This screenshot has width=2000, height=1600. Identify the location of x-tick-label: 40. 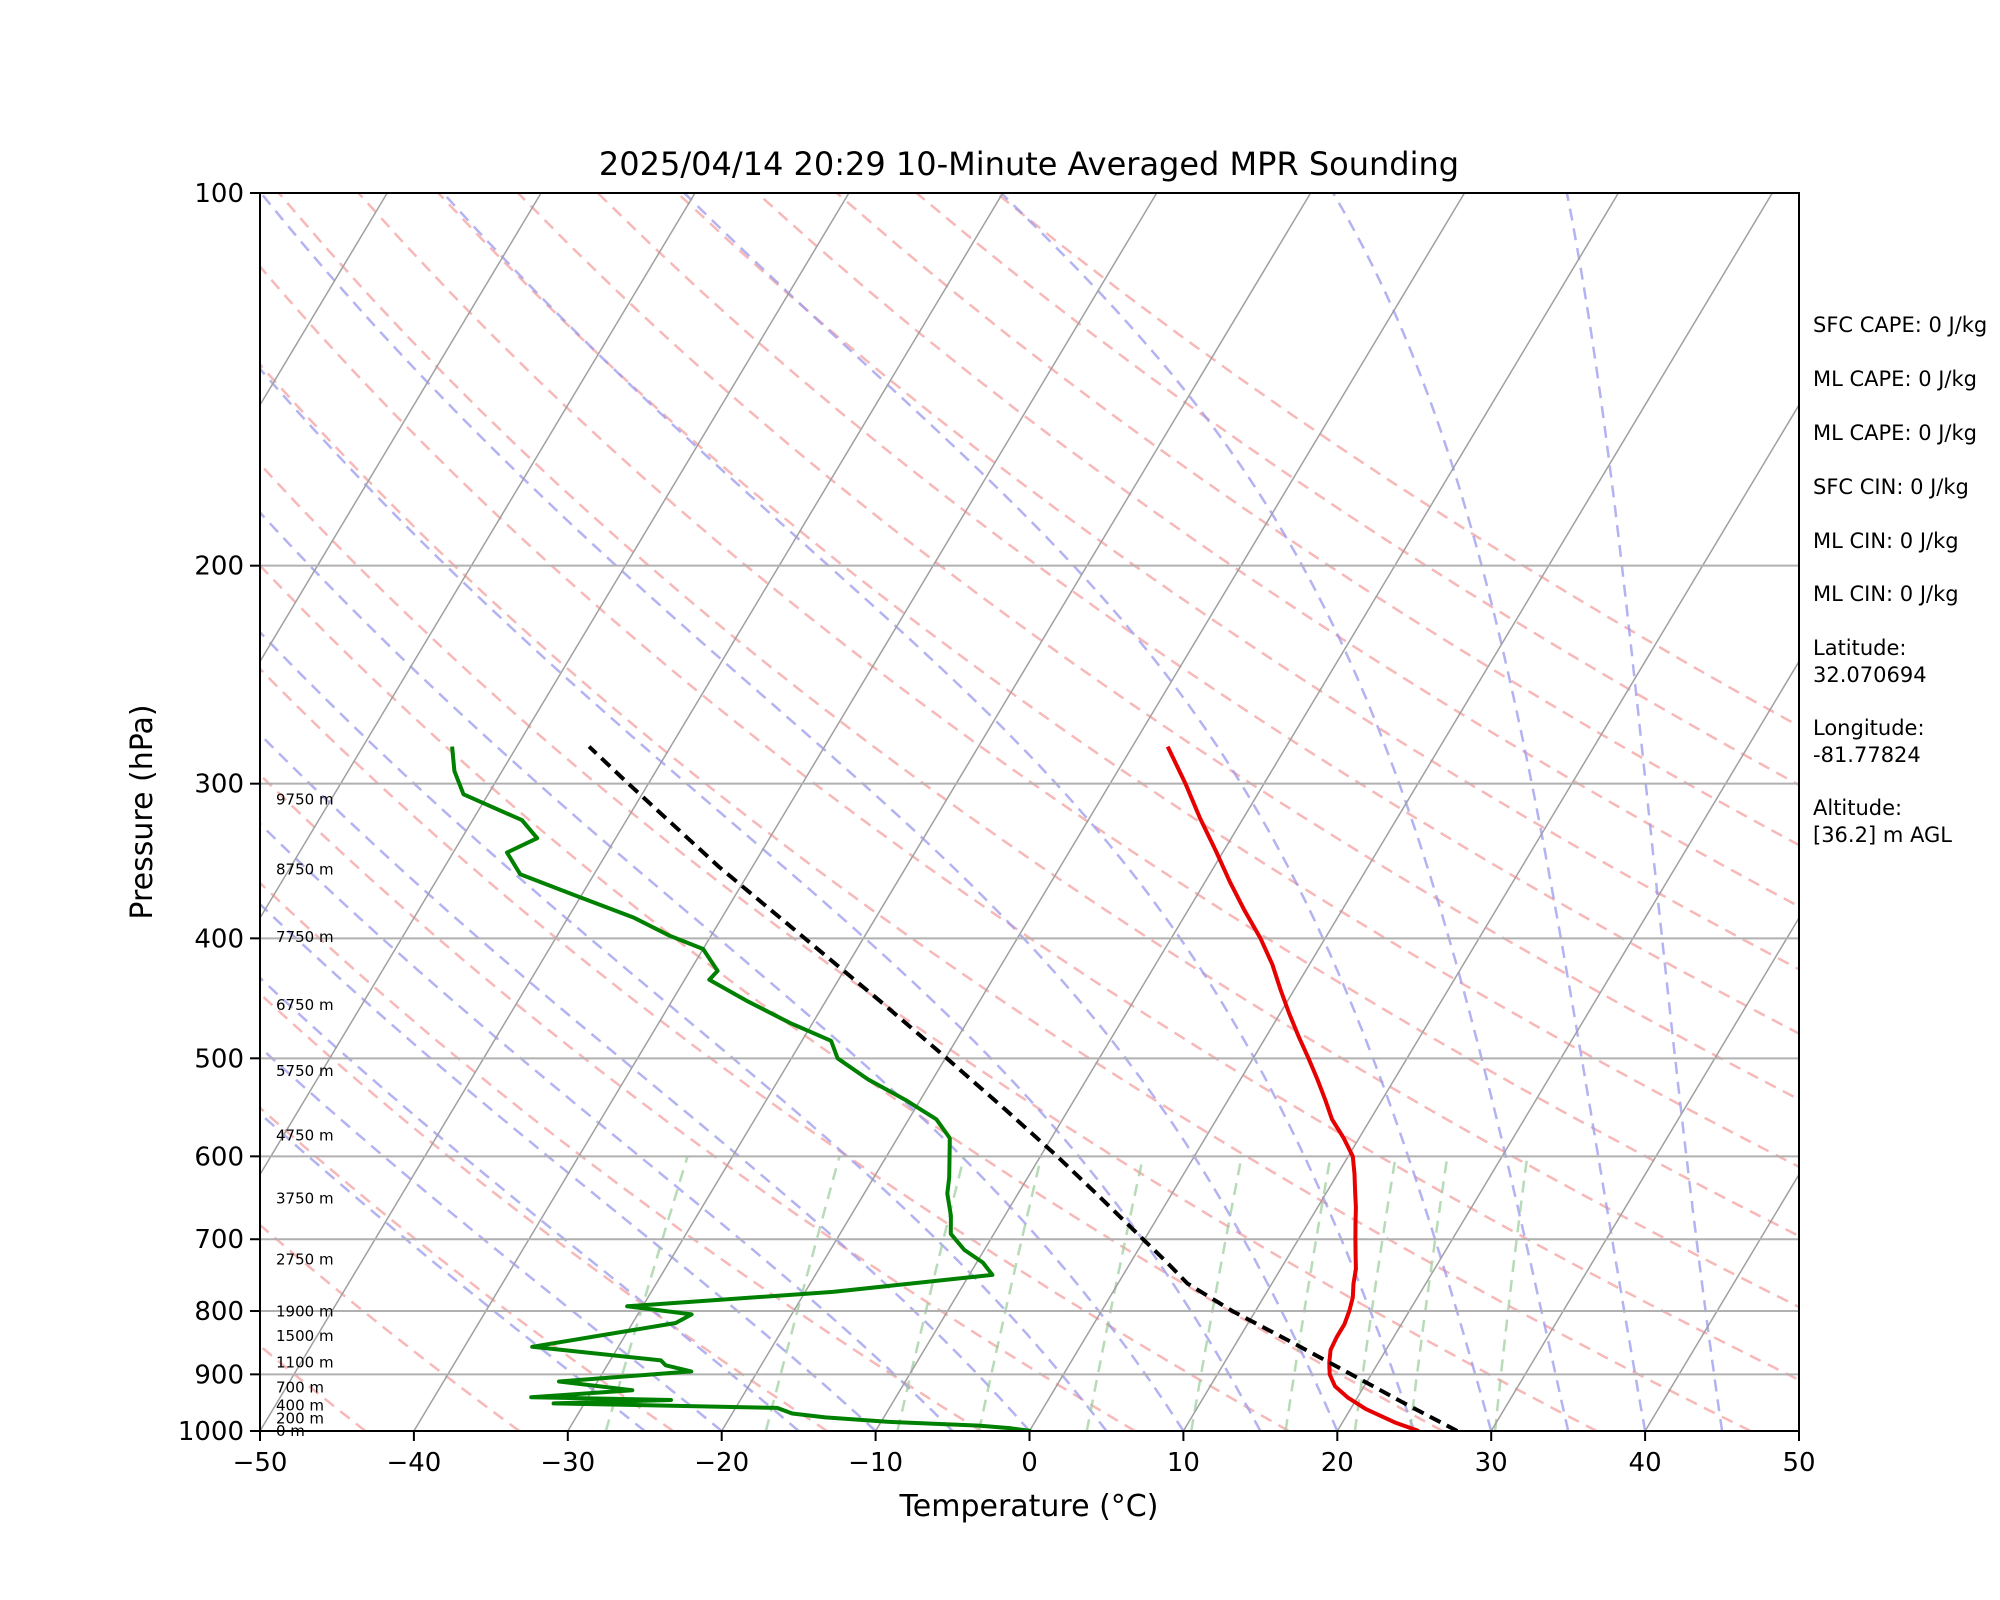
(1645, 1463).